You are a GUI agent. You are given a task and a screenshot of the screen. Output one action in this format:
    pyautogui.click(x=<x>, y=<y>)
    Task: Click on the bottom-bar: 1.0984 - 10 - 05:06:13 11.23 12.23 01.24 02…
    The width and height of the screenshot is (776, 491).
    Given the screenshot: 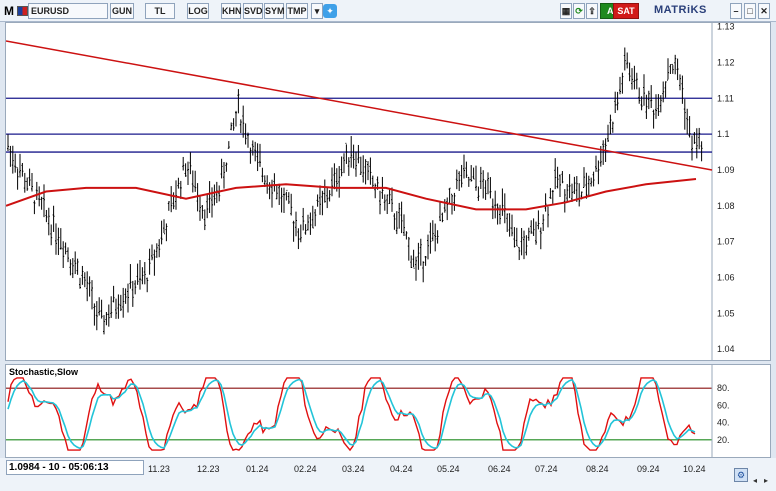 What is the action you would take?
    pyautogui.click(x=388, y=474)
    